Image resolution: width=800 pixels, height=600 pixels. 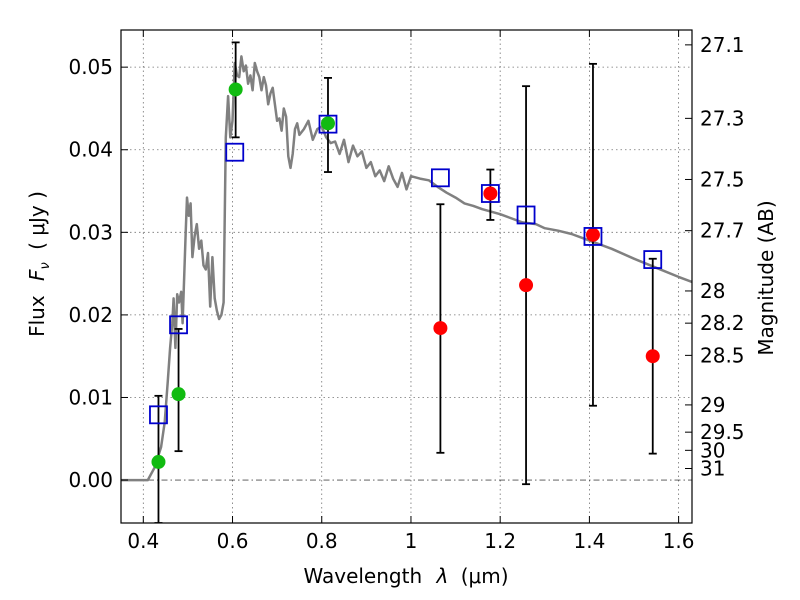 What do you see at coordinates (712, 450) in the screenshot?
I see `mag-tick-label: 30` at bounding box center [712, 450].